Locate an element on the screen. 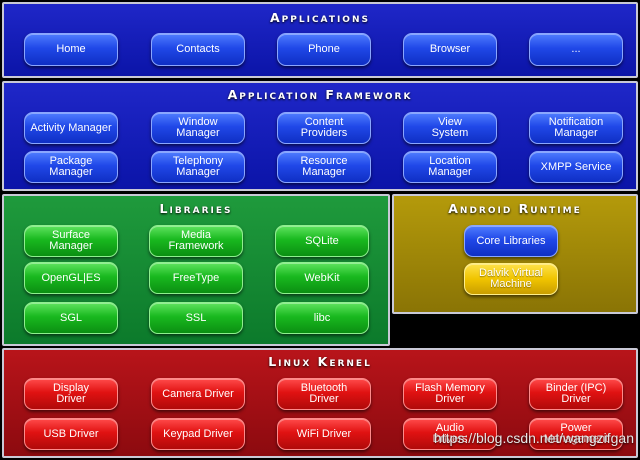  lib-media-framework: Media Framework is located at coordinates (196, 241).